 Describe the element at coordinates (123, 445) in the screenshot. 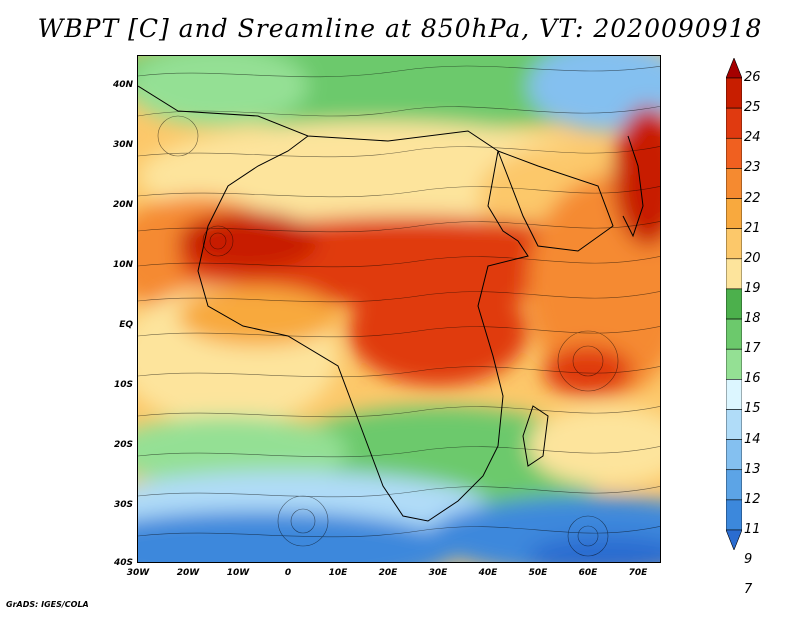

I see `lat-label: 20S` at that location.